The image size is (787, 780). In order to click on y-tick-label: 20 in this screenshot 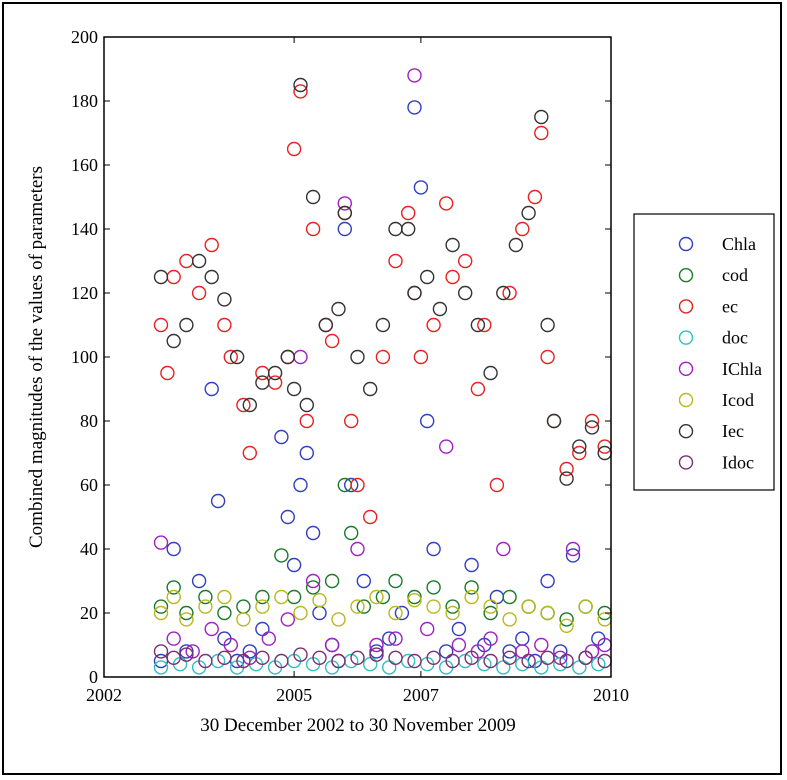, I will do `click(89, 613)`.